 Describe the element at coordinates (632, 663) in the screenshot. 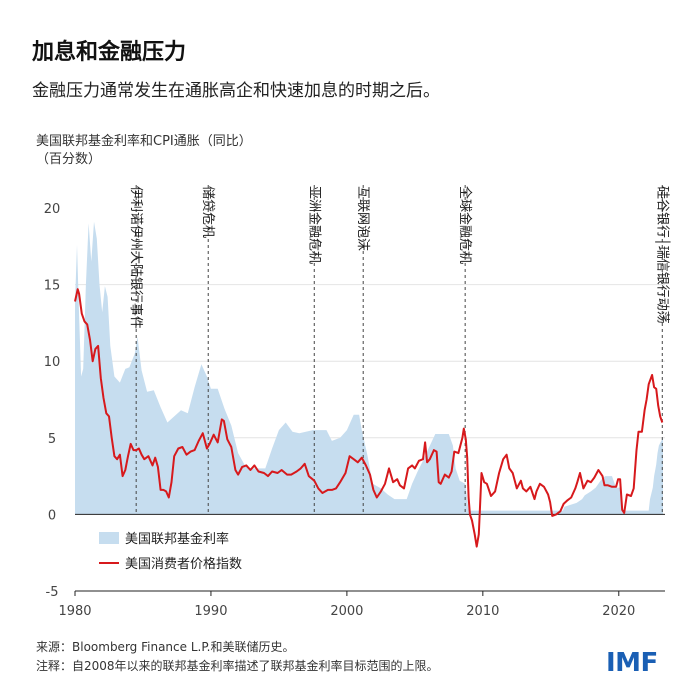

I see `imf-logo: IMF` at that location.